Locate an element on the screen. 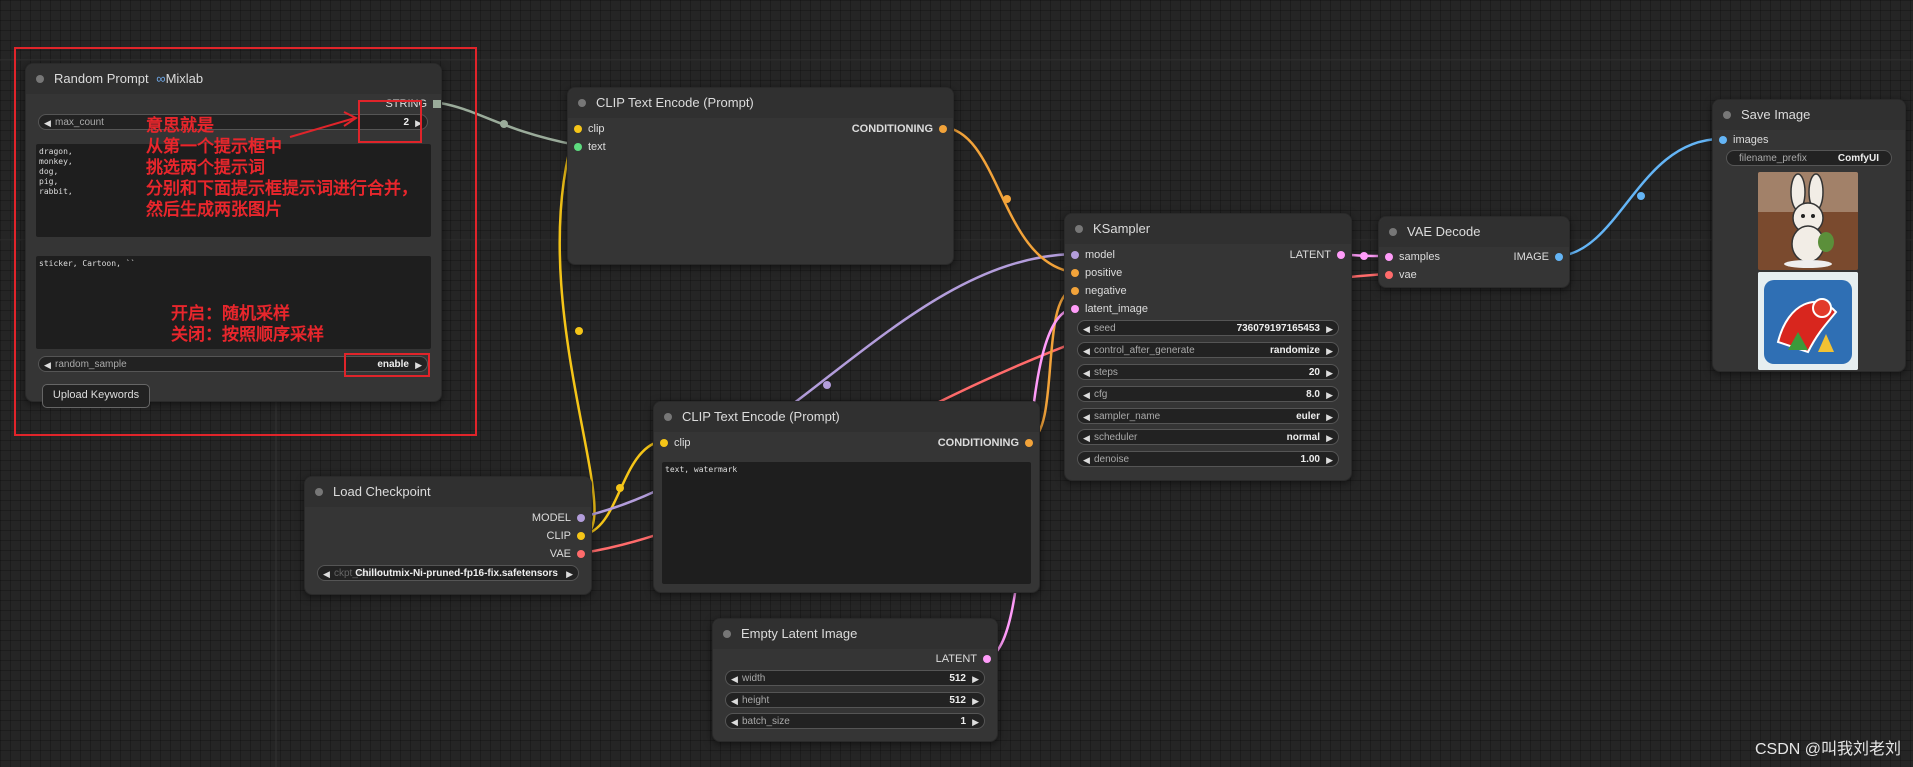  select-left-arrow-icon: ◀ is located at coordinates (326, 574).